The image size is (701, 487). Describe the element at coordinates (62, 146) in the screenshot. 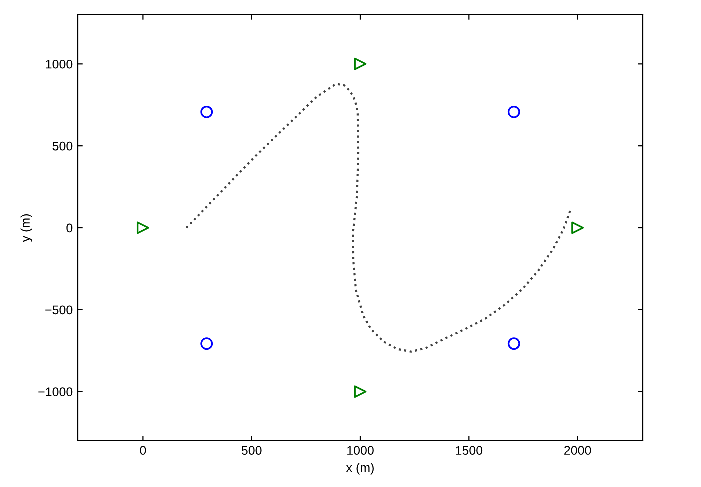

I see `y-tick-label: 500` at that location.